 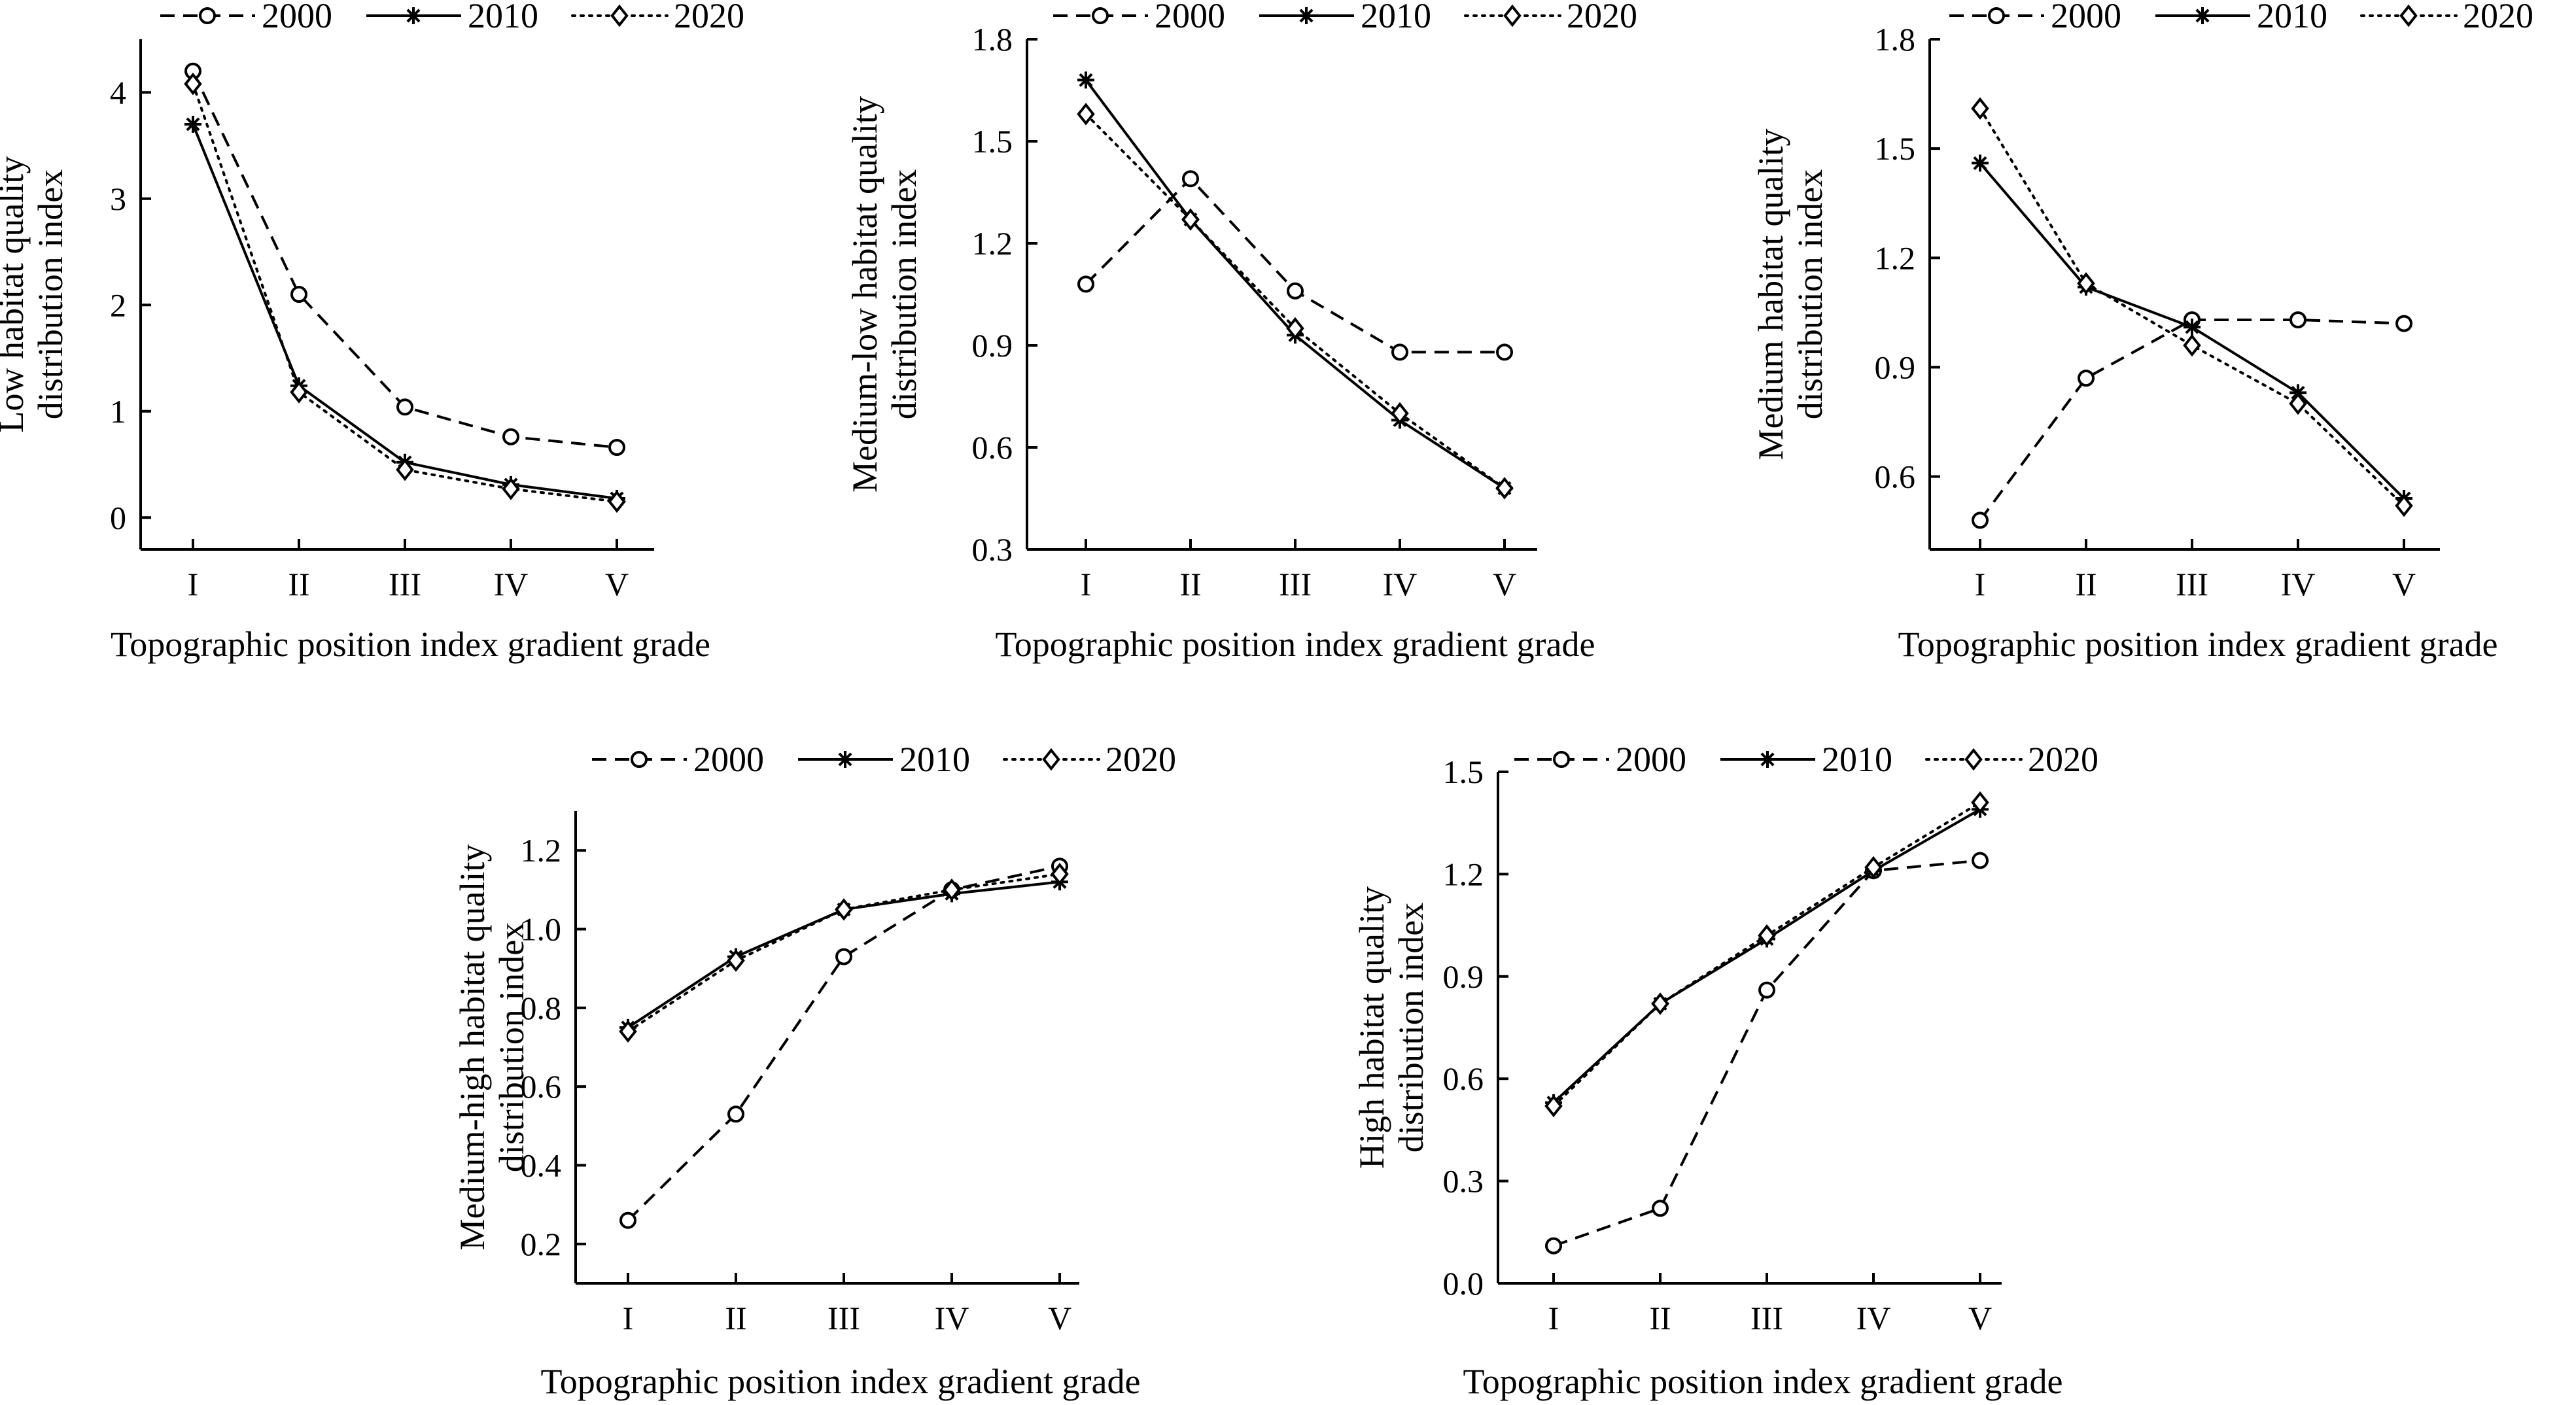 I want to click on y-tick-label: 0.6, so click(x=1464, y=1078).